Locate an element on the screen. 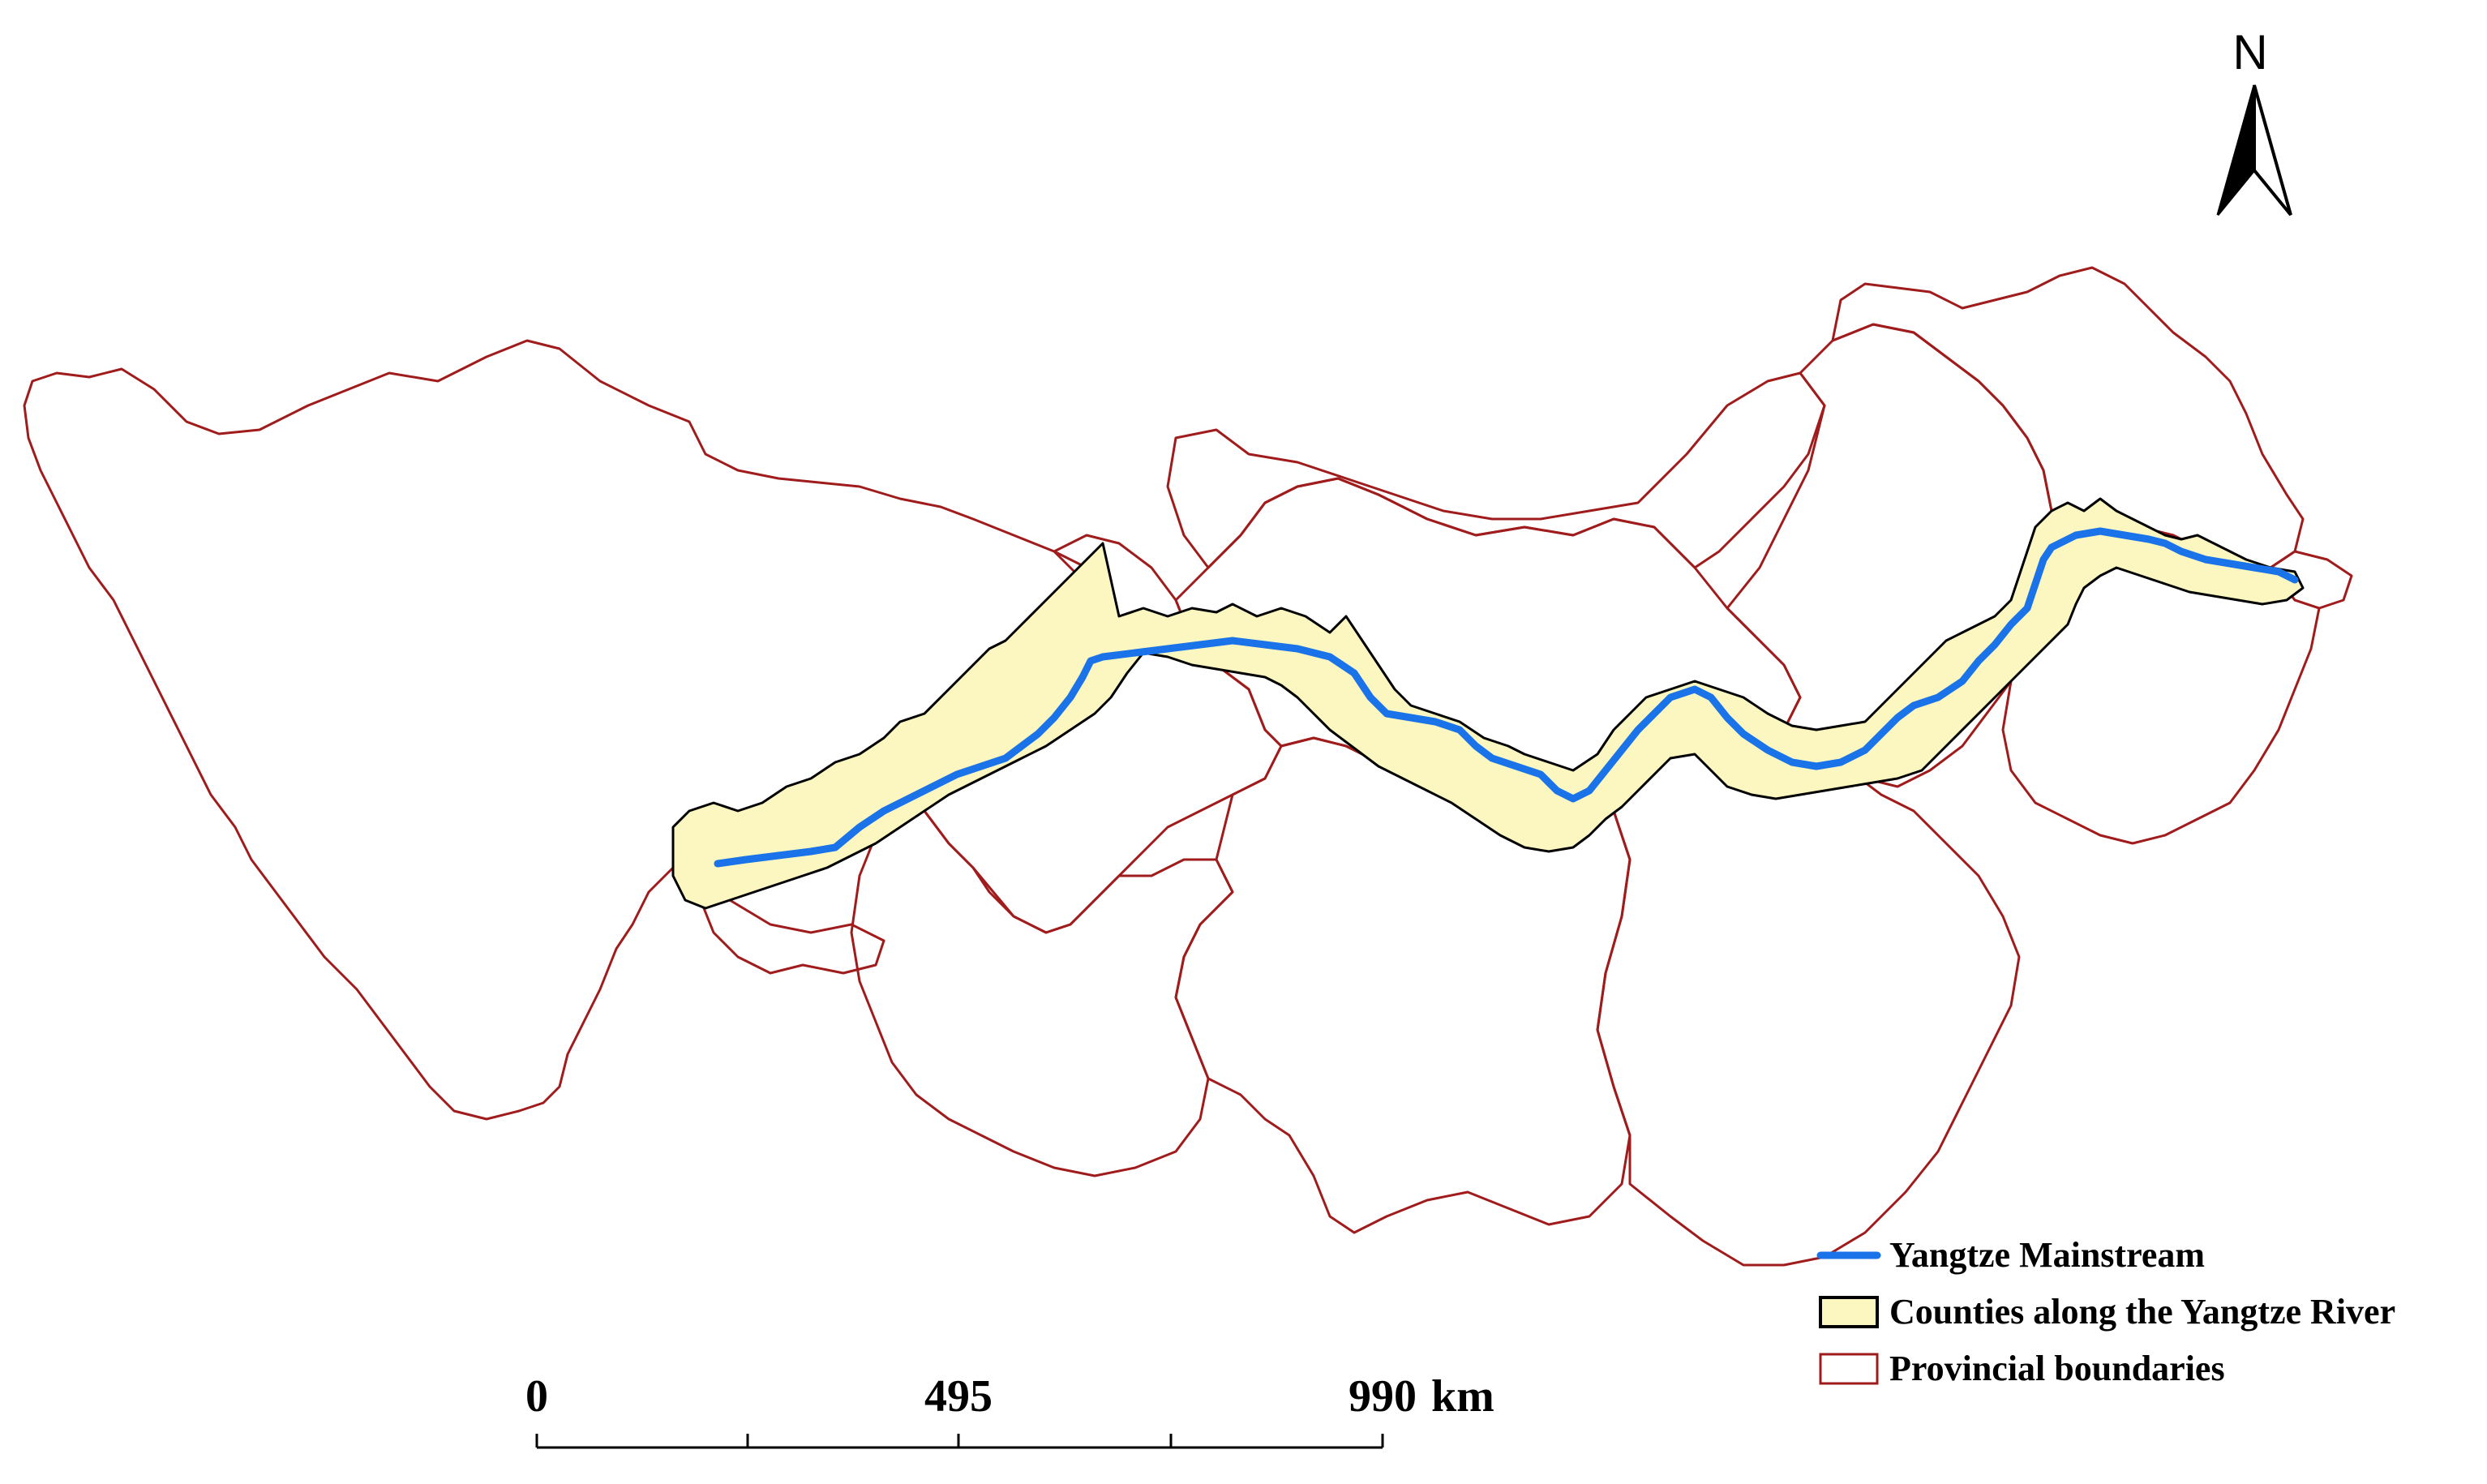 This screenshot has width=2487, height=1484. legend-label-provinces: Provincial boundaries is located at coordinates (2057, 1368).